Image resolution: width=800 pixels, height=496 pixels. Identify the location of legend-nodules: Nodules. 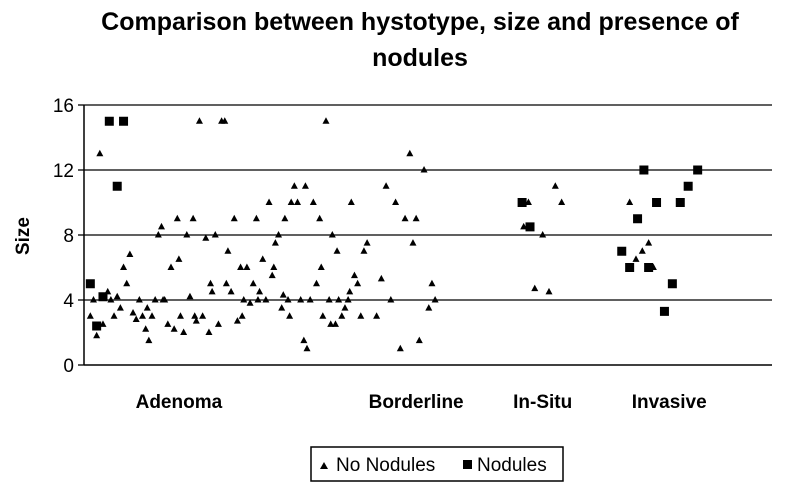
(512, 465).